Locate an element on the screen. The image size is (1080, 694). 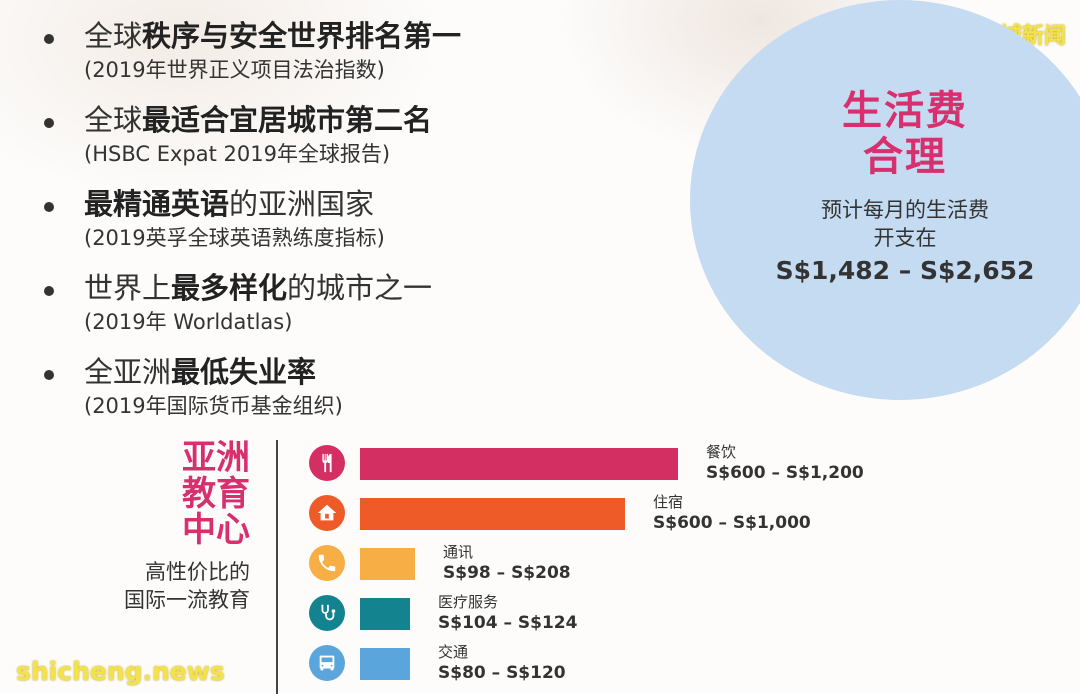
education-sub-line2: 国际一流教育 is located at coordinates (187, 600).